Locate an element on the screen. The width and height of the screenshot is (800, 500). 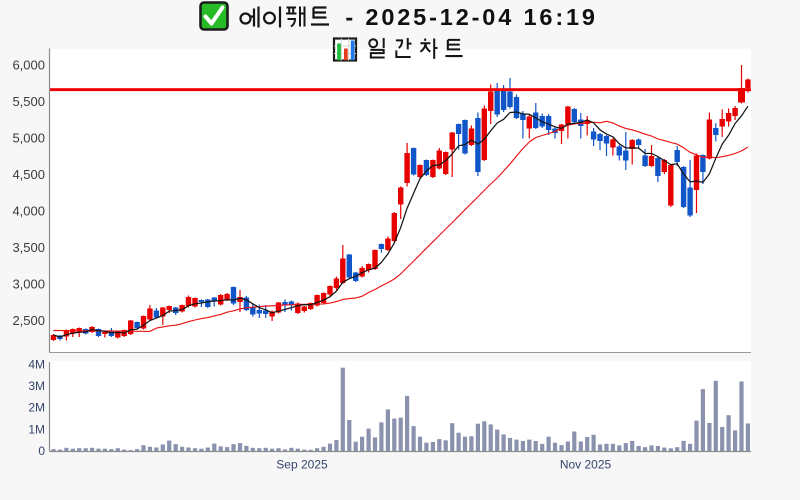
svg-text: 5,500 is located at coordinates (28, 101).